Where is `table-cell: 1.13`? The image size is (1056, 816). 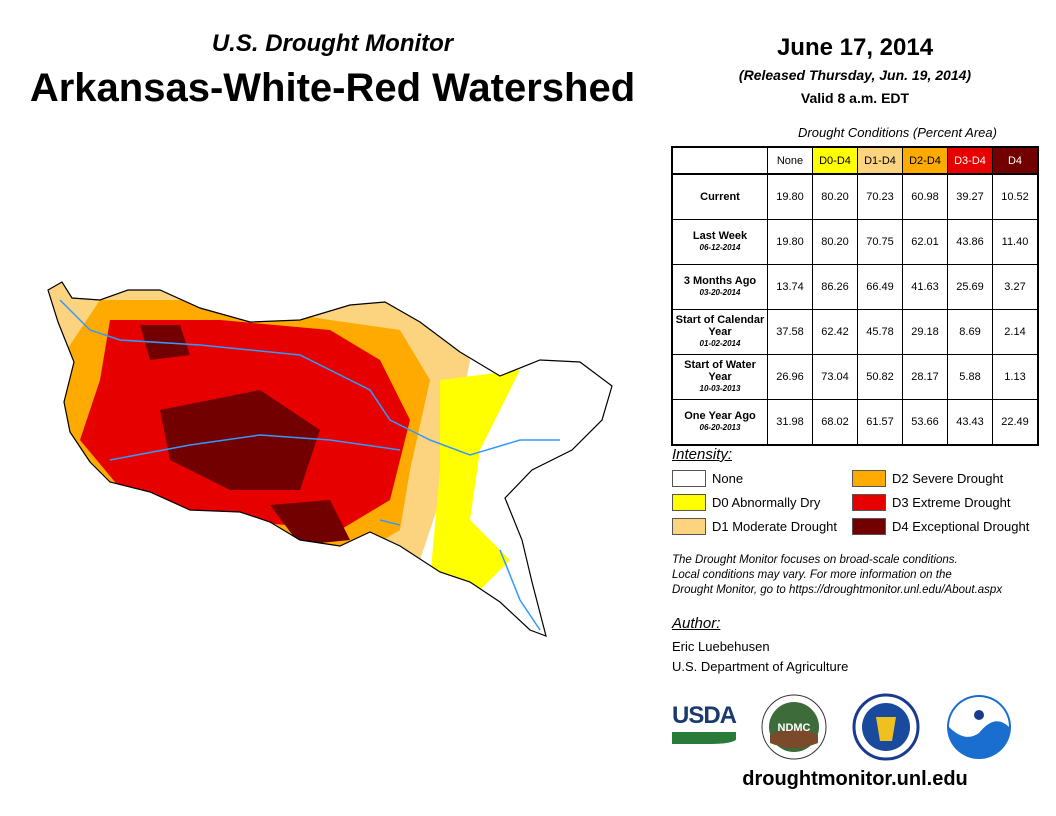 table-cell: 1.13 is located at coordinates (1015, 377).